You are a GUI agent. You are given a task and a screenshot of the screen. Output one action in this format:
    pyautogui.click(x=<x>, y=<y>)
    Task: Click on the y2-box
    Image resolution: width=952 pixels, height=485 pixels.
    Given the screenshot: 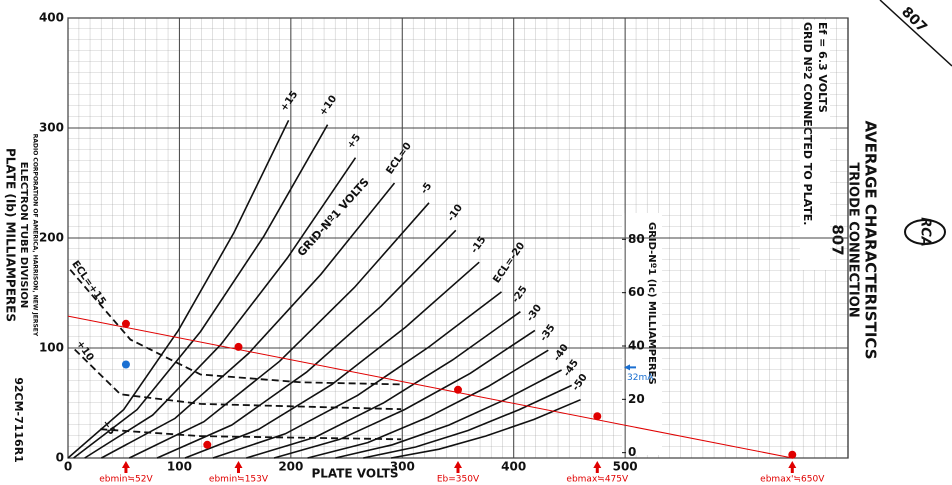 What is the action you would take?
    pyautogui.click(x=642, y=334)
    